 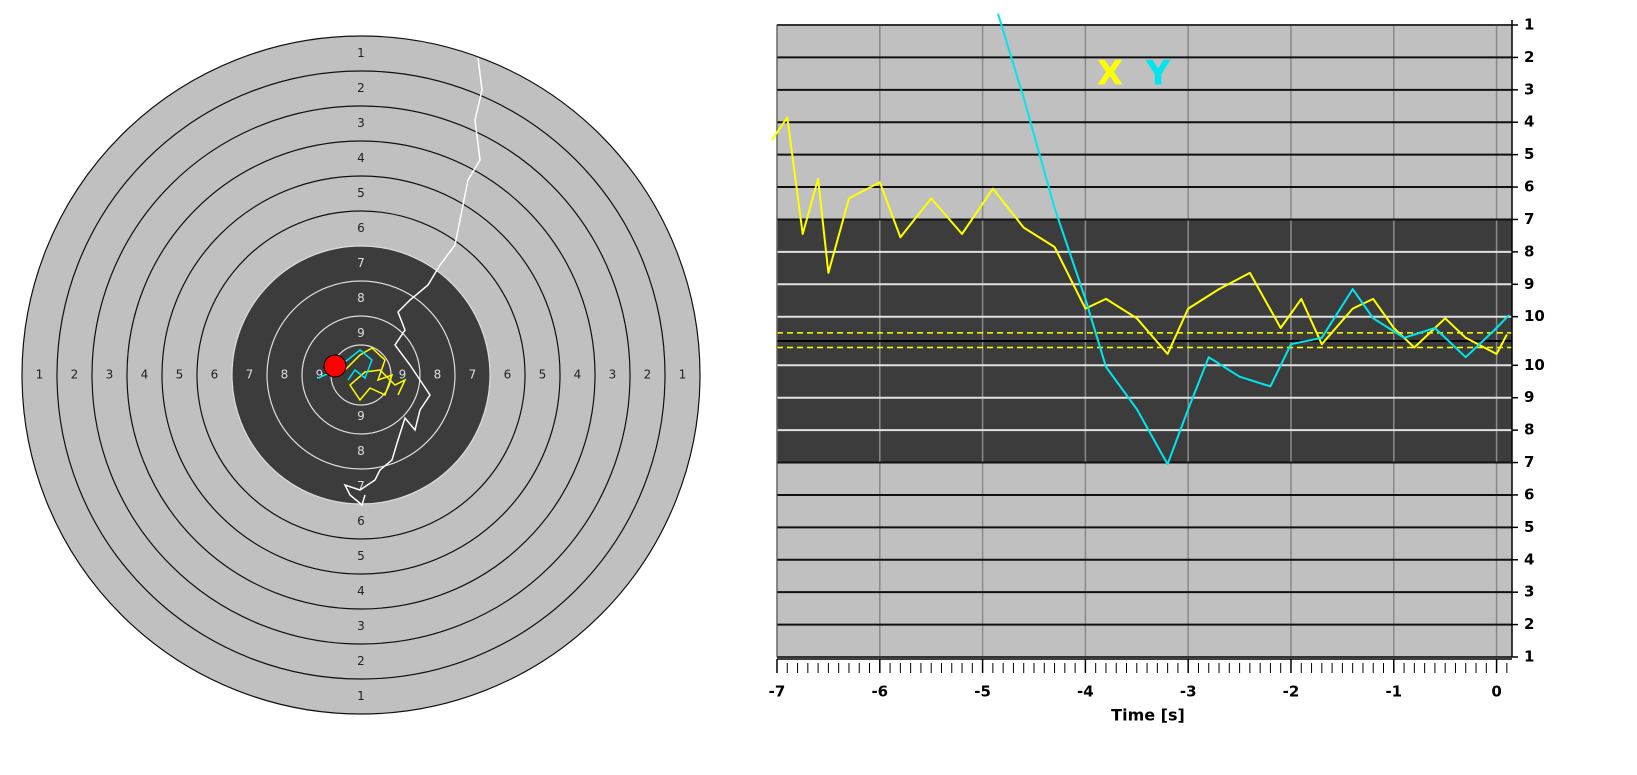 What do you see at coordinates (1188, 692) in the screenshot?
I see `x-tick-label: -3` at bounding box center [1188, 692].